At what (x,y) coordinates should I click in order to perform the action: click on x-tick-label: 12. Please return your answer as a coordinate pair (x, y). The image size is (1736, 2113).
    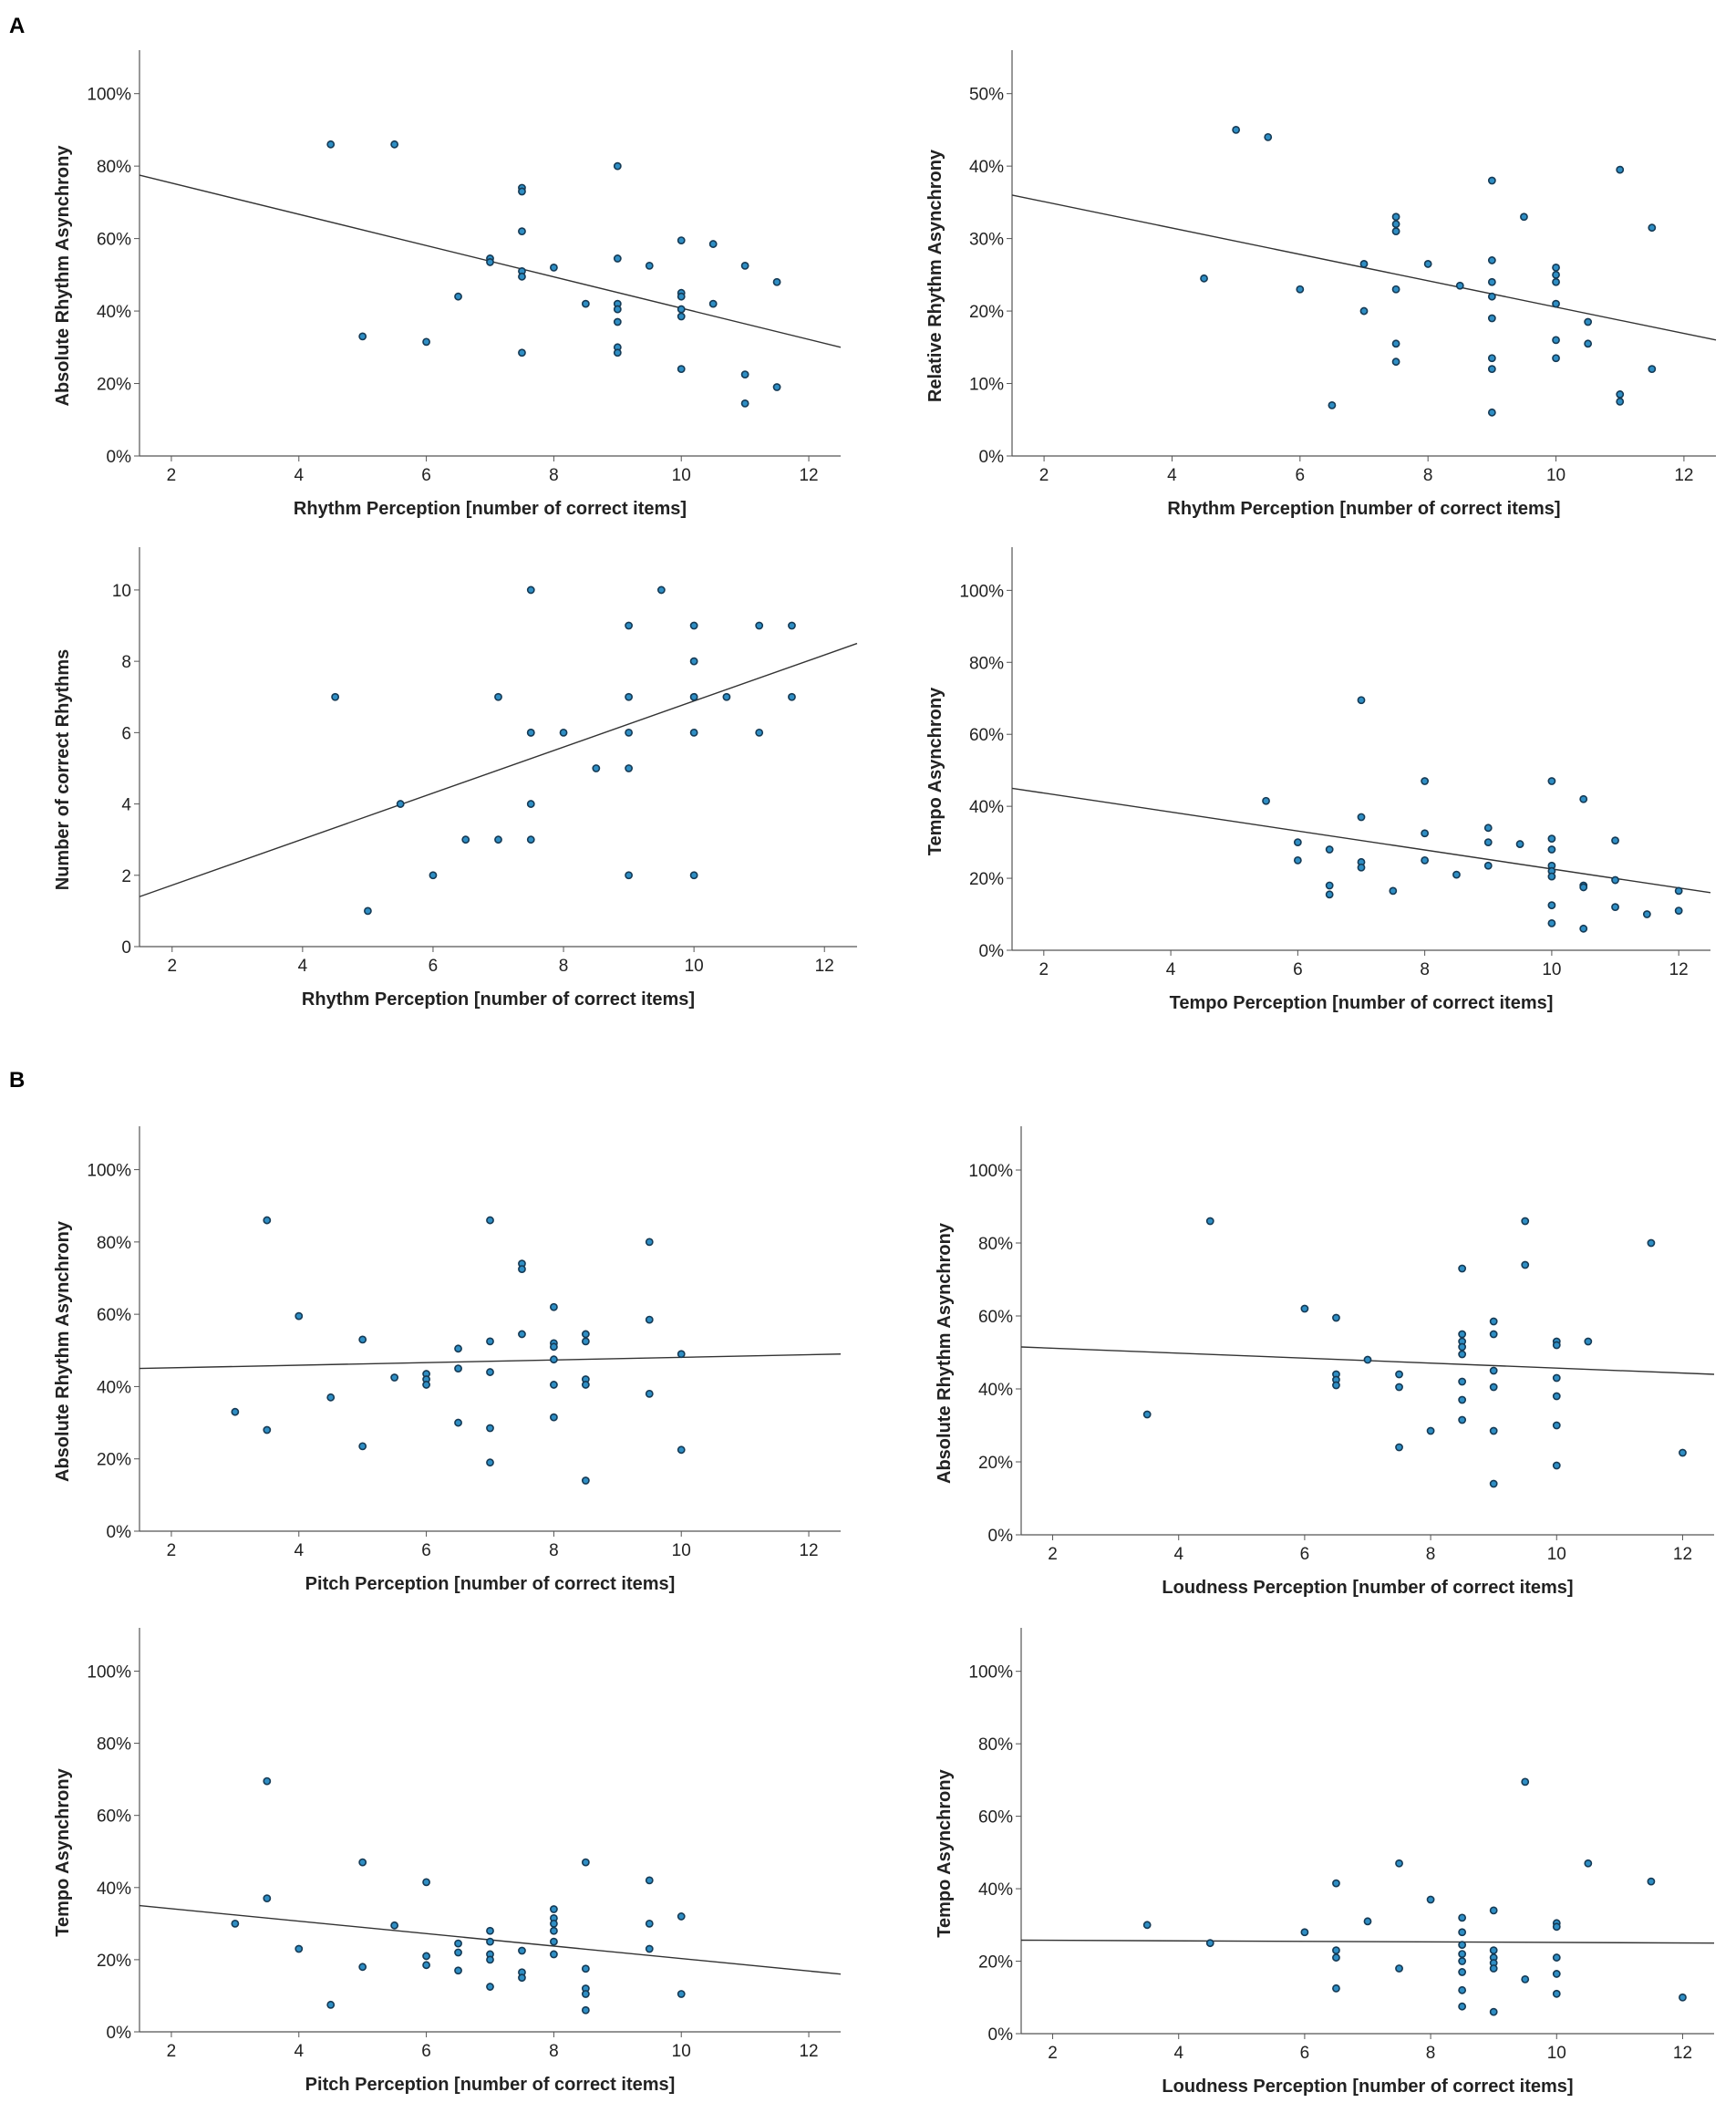
    Looking at the image, I should click on (808, 475).